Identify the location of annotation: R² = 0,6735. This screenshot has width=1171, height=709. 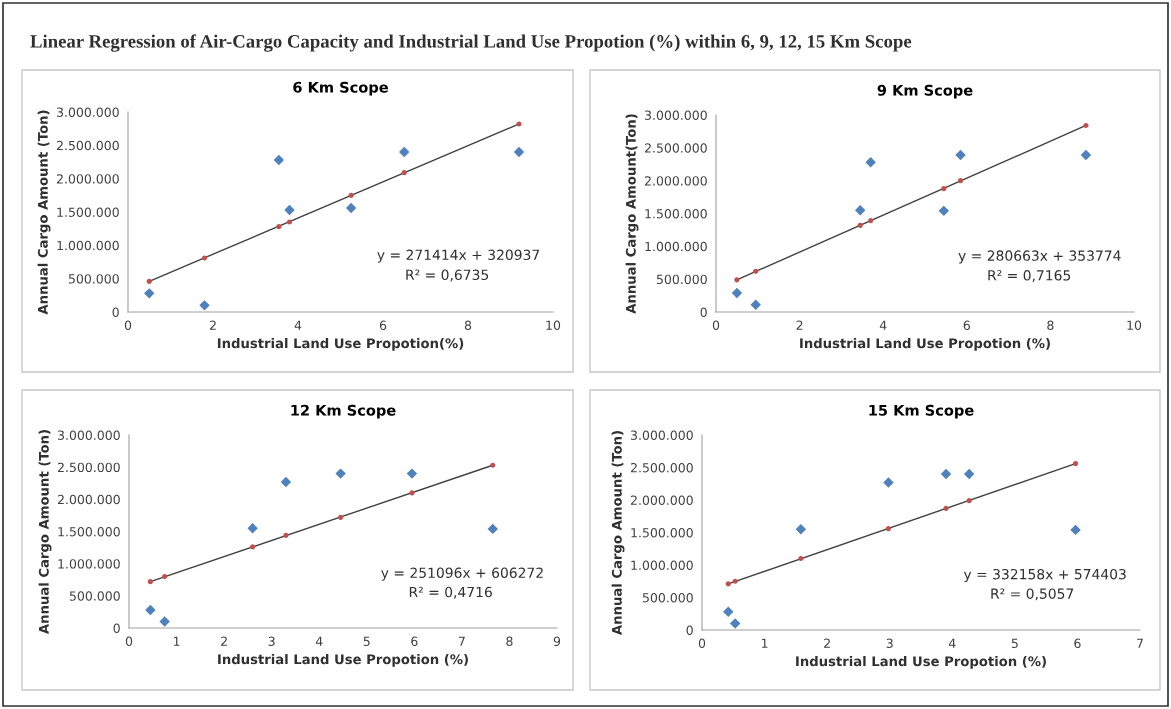
(447, 275).